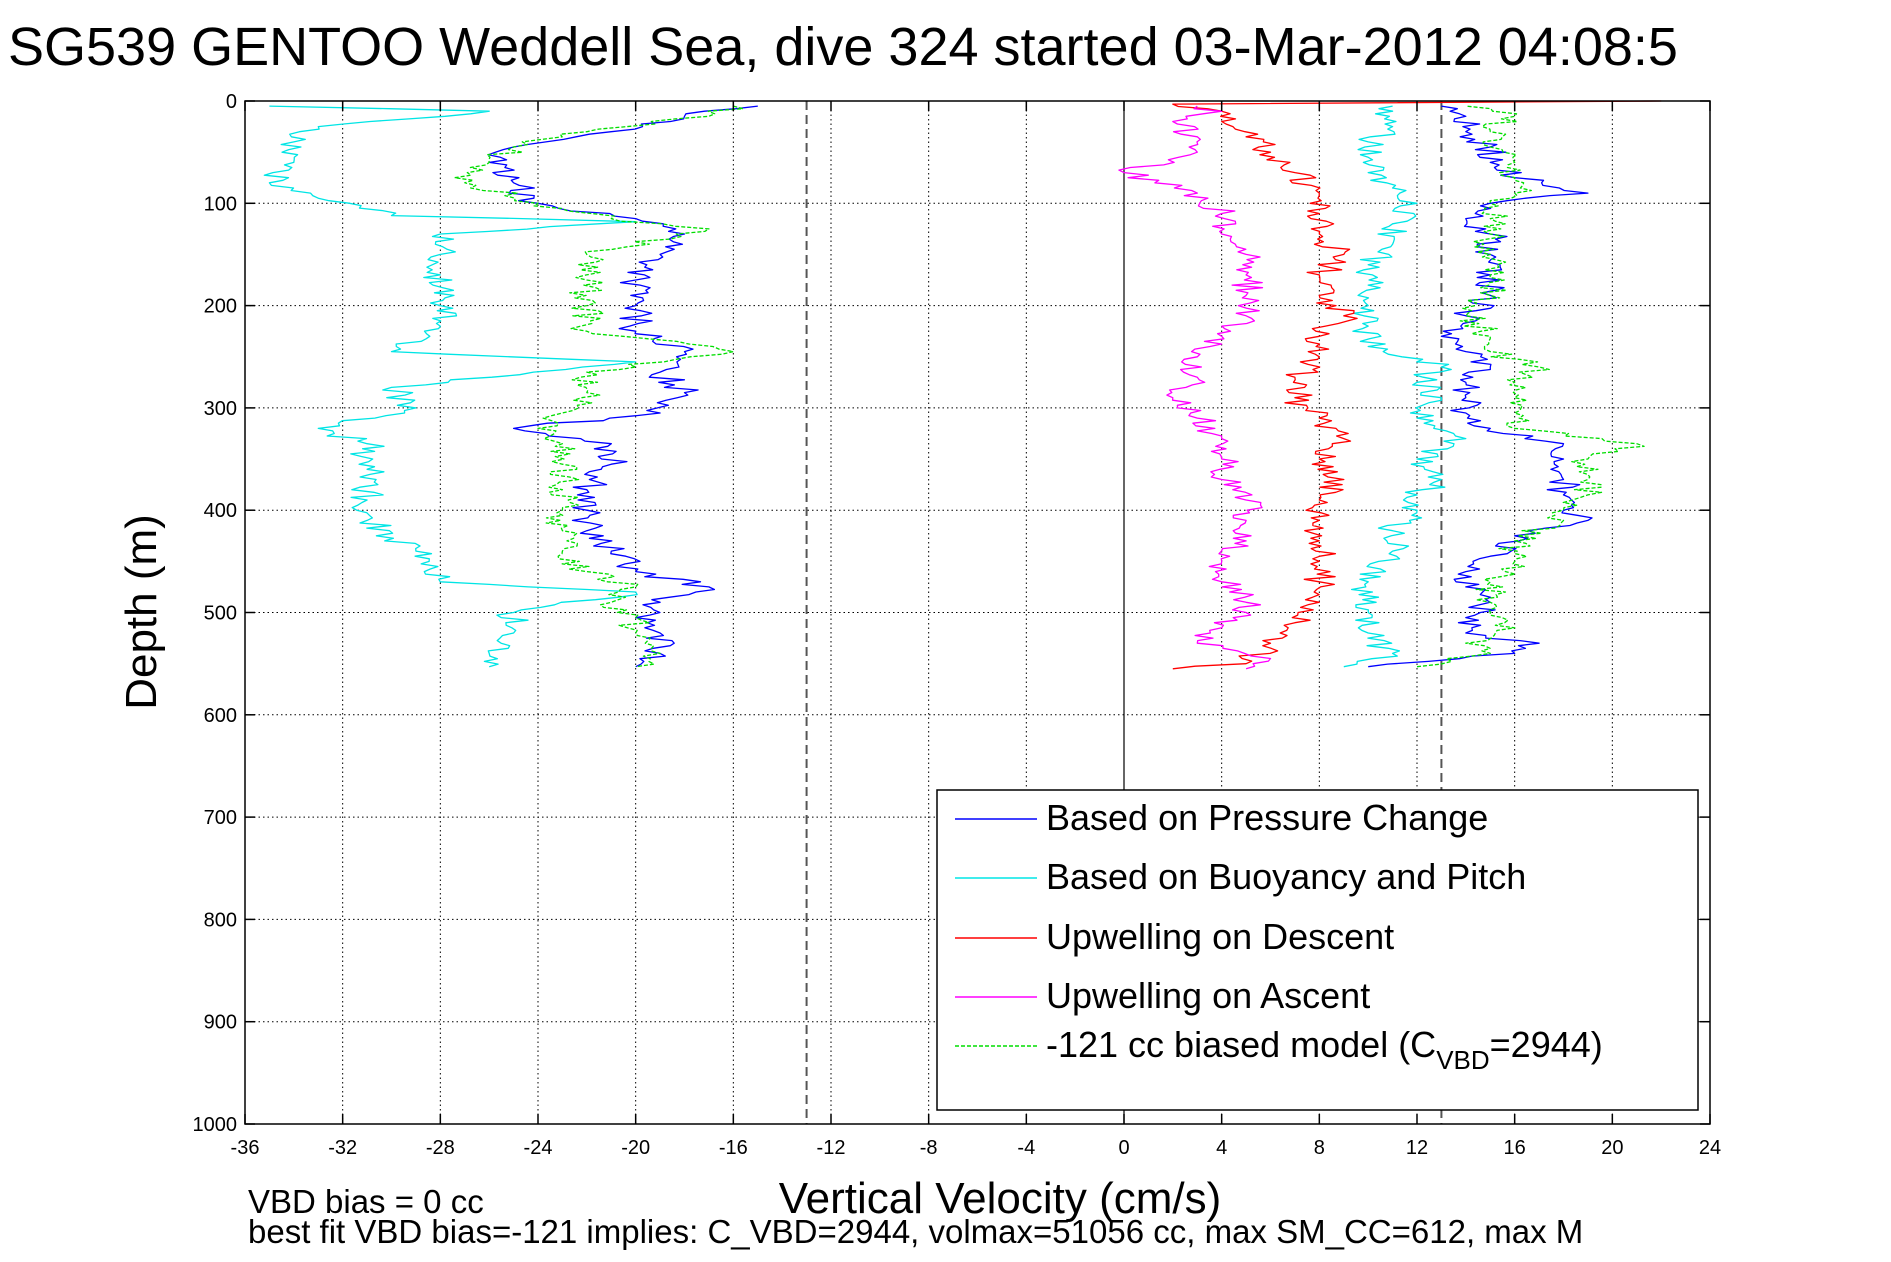 The height and width of the screenshot is (1262, 1891). I want to click on vbd-bias-note: VBD bias = 0 cc, so click(366, 1201).